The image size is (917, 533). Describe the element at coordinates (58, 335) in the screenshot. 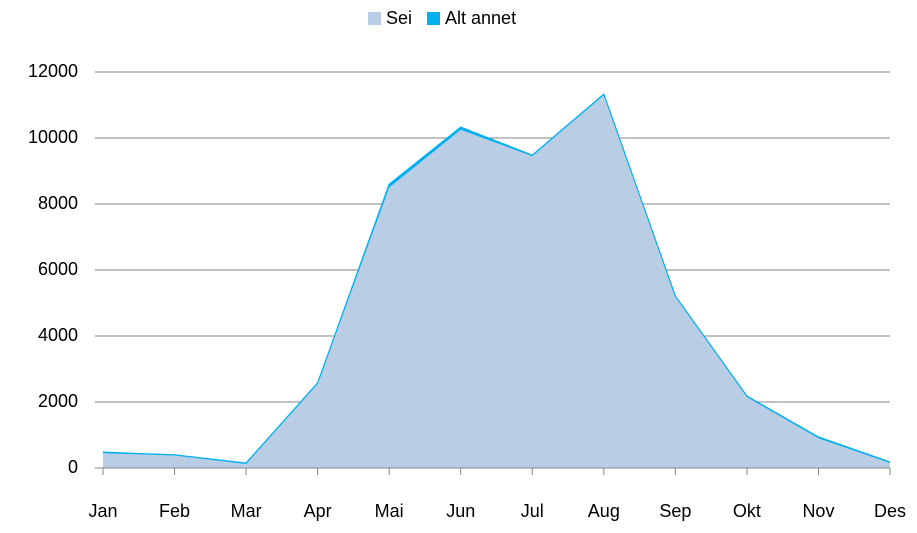

I see `y-tick-label: 4000` at that location.